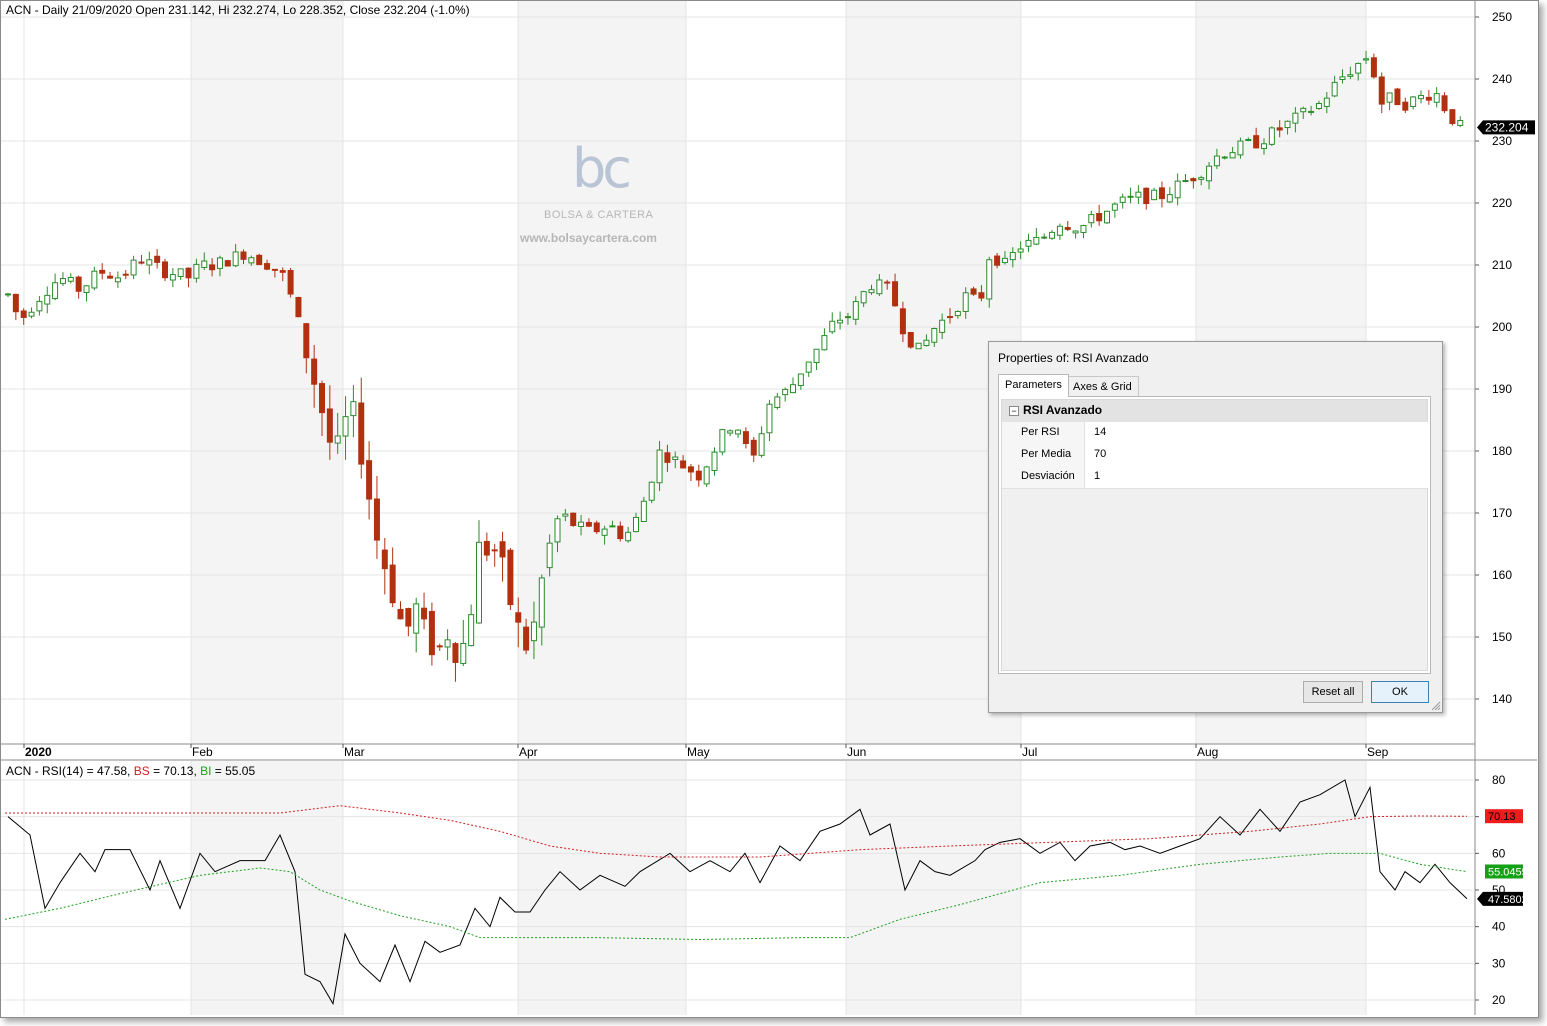 The image size is (1547, 1026). What do you see at coordinates (1436, 706) in the screenshot?
I see `resize-grip-icon` at bounding box center [1436, 706].